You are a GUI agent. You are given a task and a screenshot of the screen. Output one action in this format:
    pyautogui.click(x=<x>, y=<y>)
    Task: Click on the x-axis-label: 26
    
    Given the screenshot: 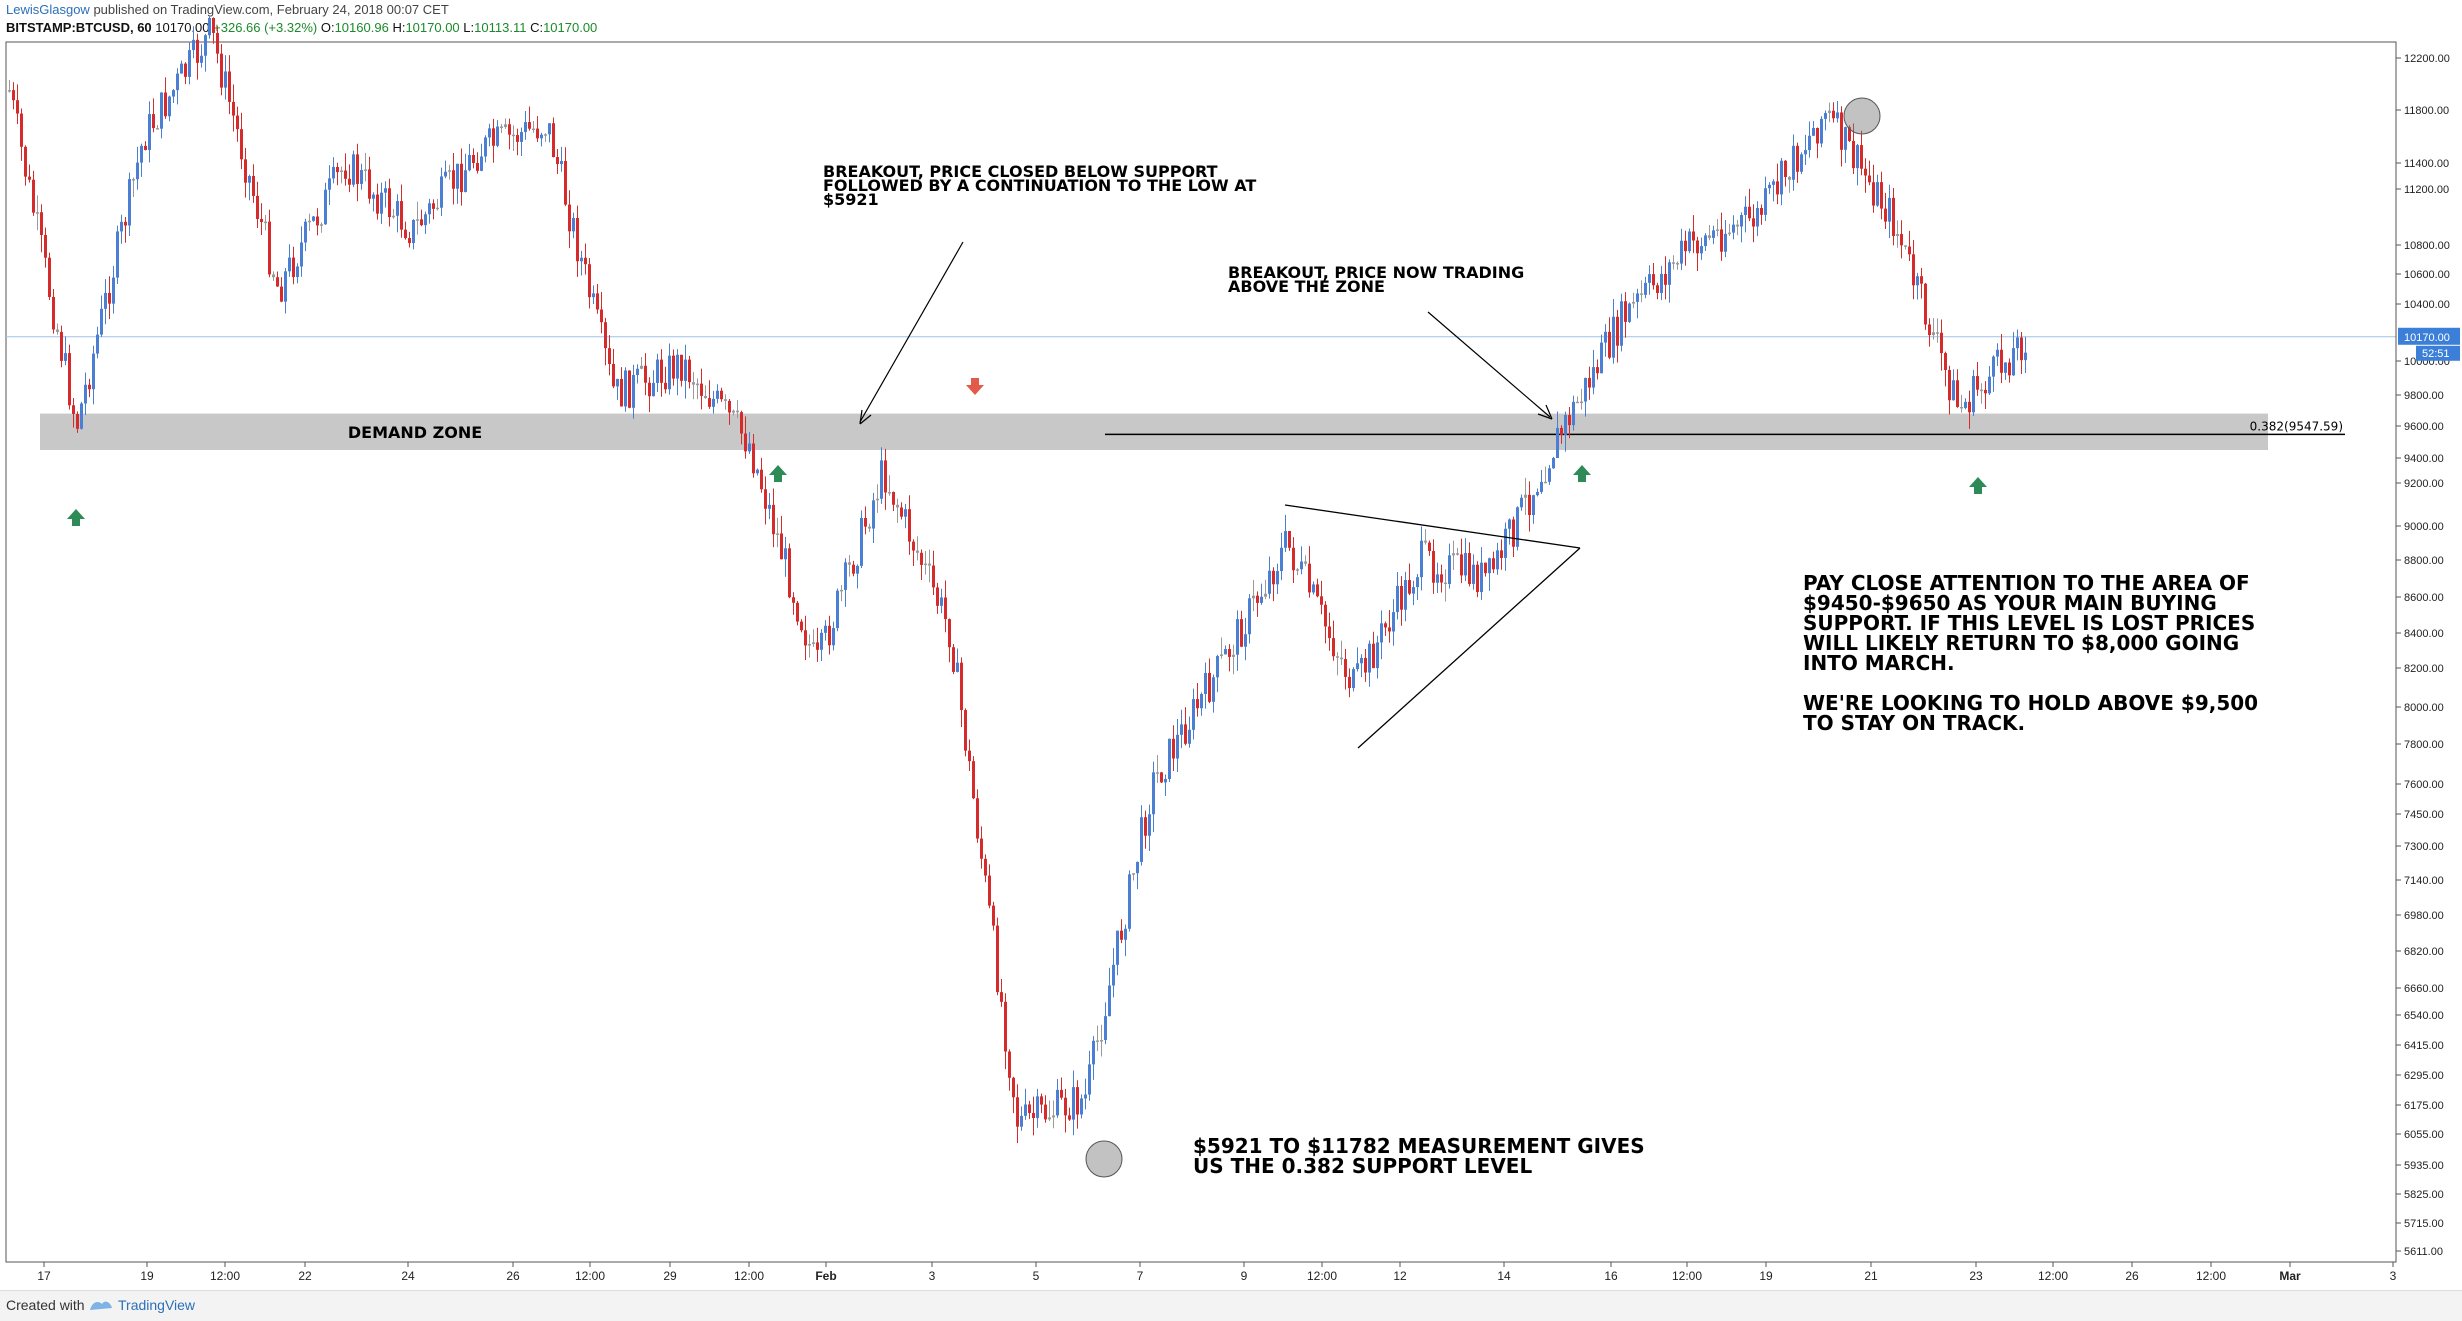 What is the action you would take?
    pyautogui.click(x=2132, y=1276)
    